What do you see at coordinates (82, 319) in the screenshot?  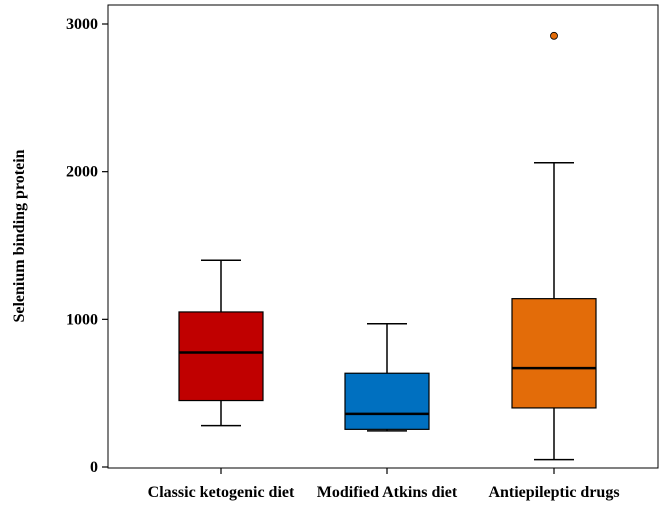 I see `y-tick-label-1000: 1000` at bounding box center [82, 319].